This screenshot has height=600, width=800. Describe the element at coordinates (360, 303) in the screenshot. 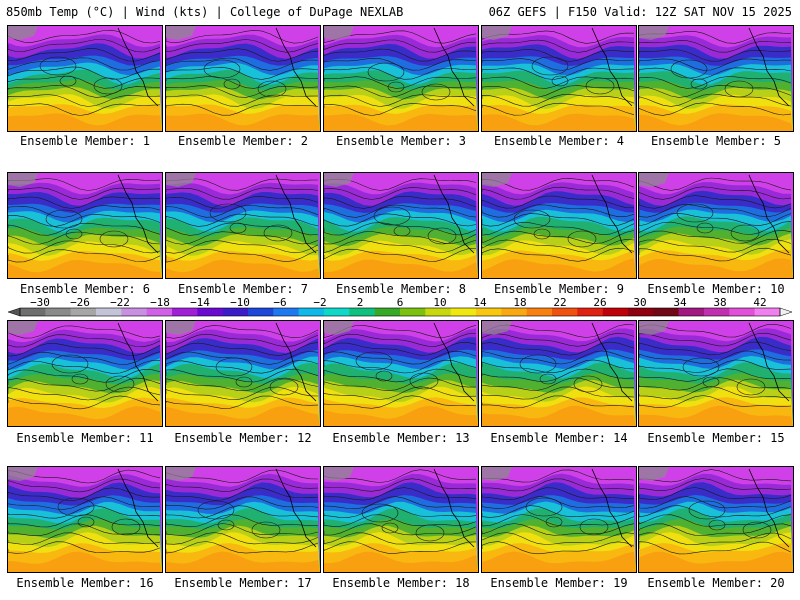

I see `colorbar-tick-label: 2` at that location.